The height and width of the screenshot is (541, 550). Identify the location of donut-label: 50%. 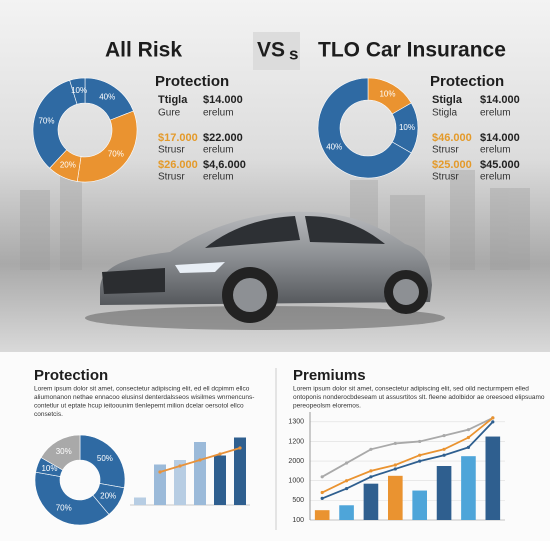
(105, 458).